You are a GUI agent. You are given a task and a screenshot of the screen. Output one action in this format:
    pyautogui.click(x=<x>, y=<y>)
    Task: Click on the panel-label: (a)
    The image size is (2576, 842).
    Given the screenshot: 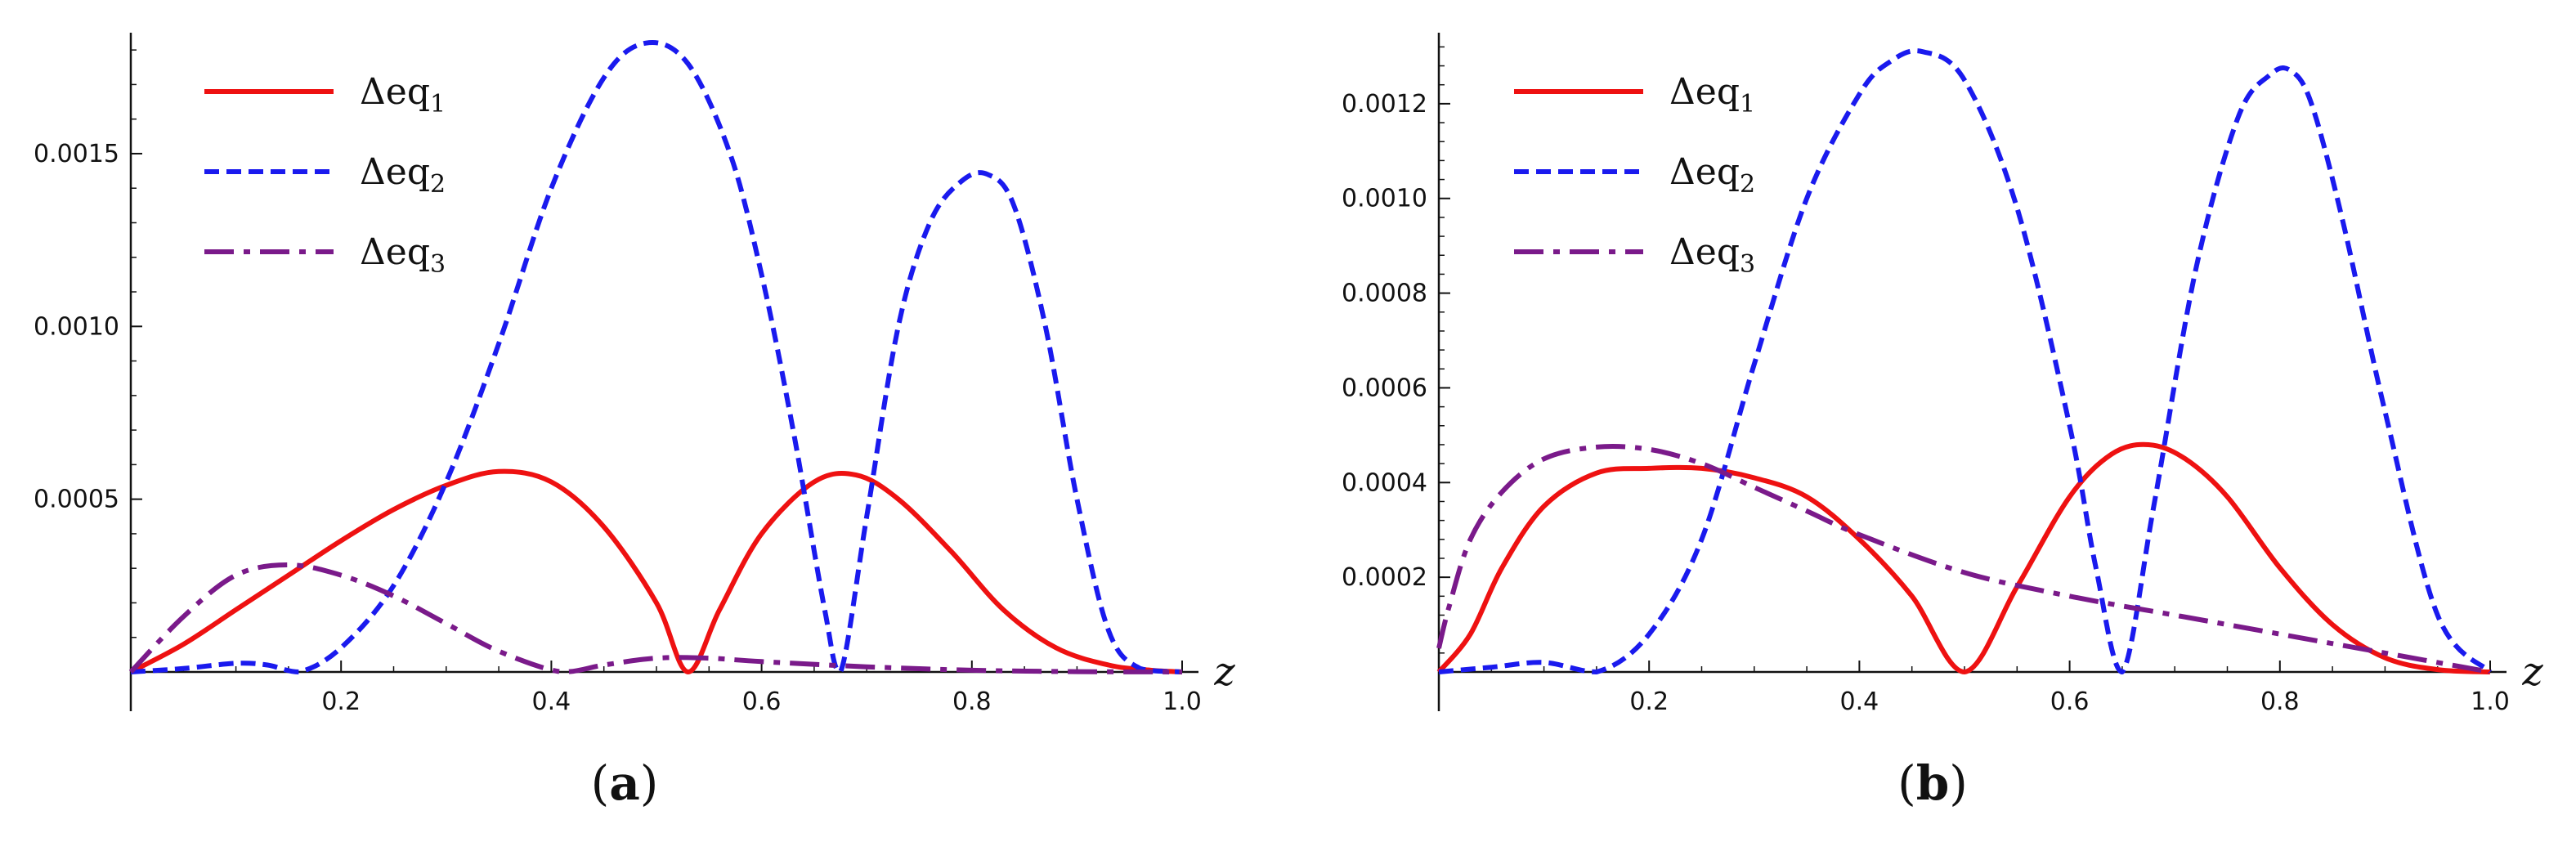 What is the action you would take?
    pyautogui.click(x=625, y=783)
    